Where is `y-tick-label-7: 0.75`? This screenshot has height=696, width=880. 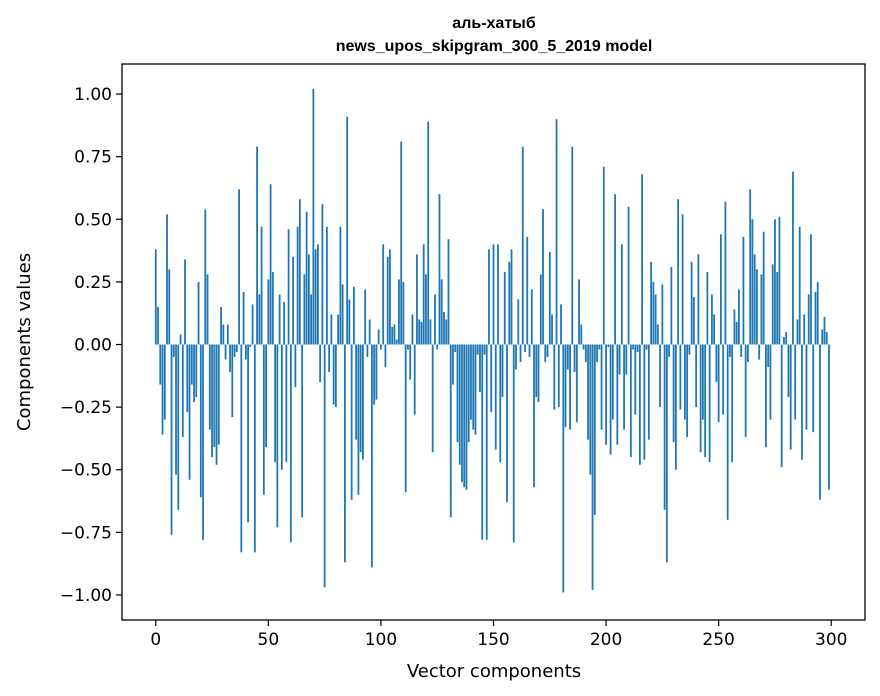
y-tick-label-7: 0.75 is located at coordinates (93, 158).